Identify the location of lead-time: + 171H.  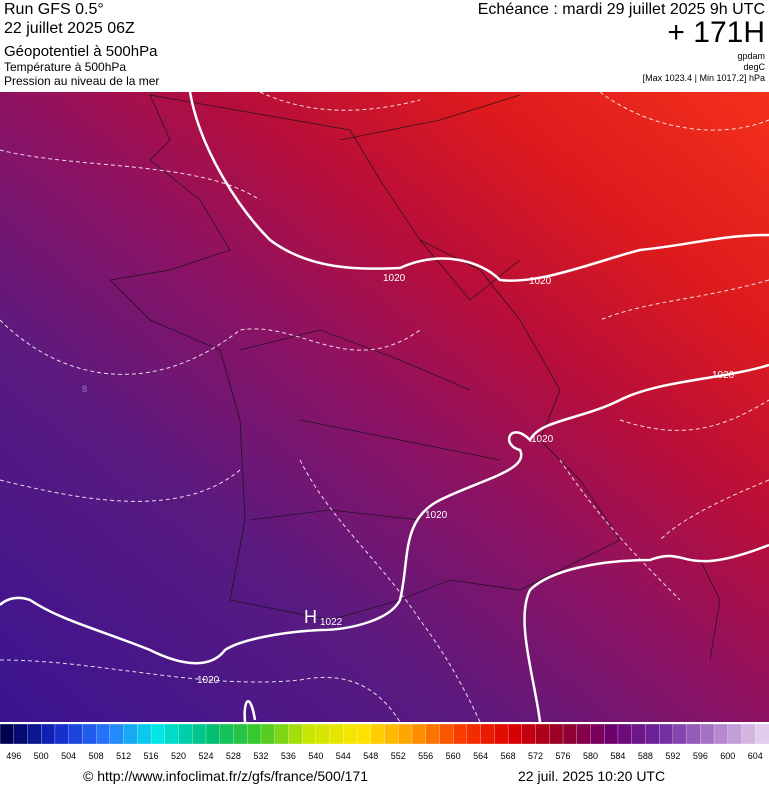
(716, 32).